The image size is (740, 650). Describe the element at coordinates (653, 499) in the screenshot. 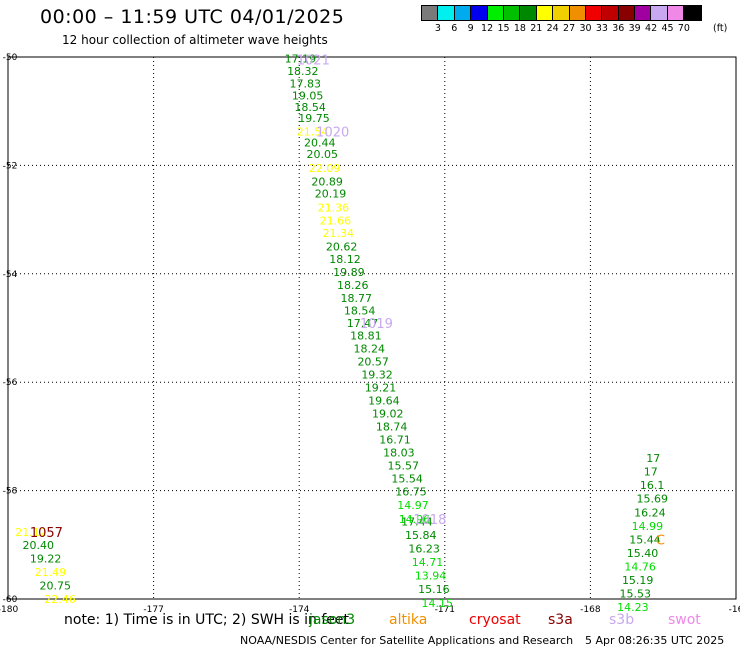

I see `wave-height-label: 15.69` at that location.